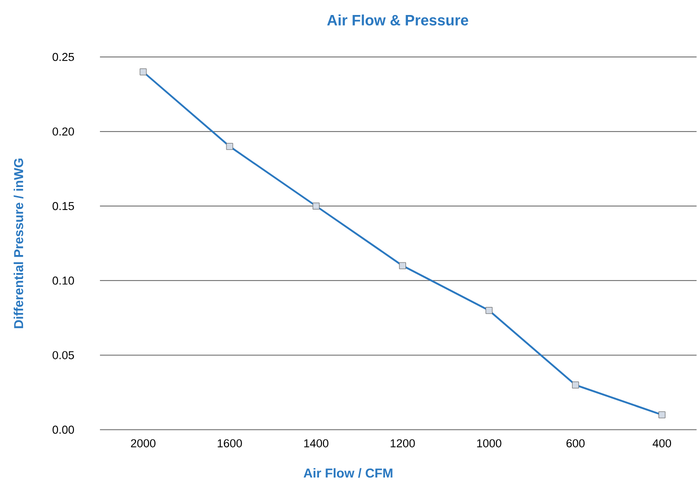 The height and width of the screenshot is (500, 697). Describe the element at coordinates (230, 443) in the screenshot. I see `x-tick-label: 1600` at that location.